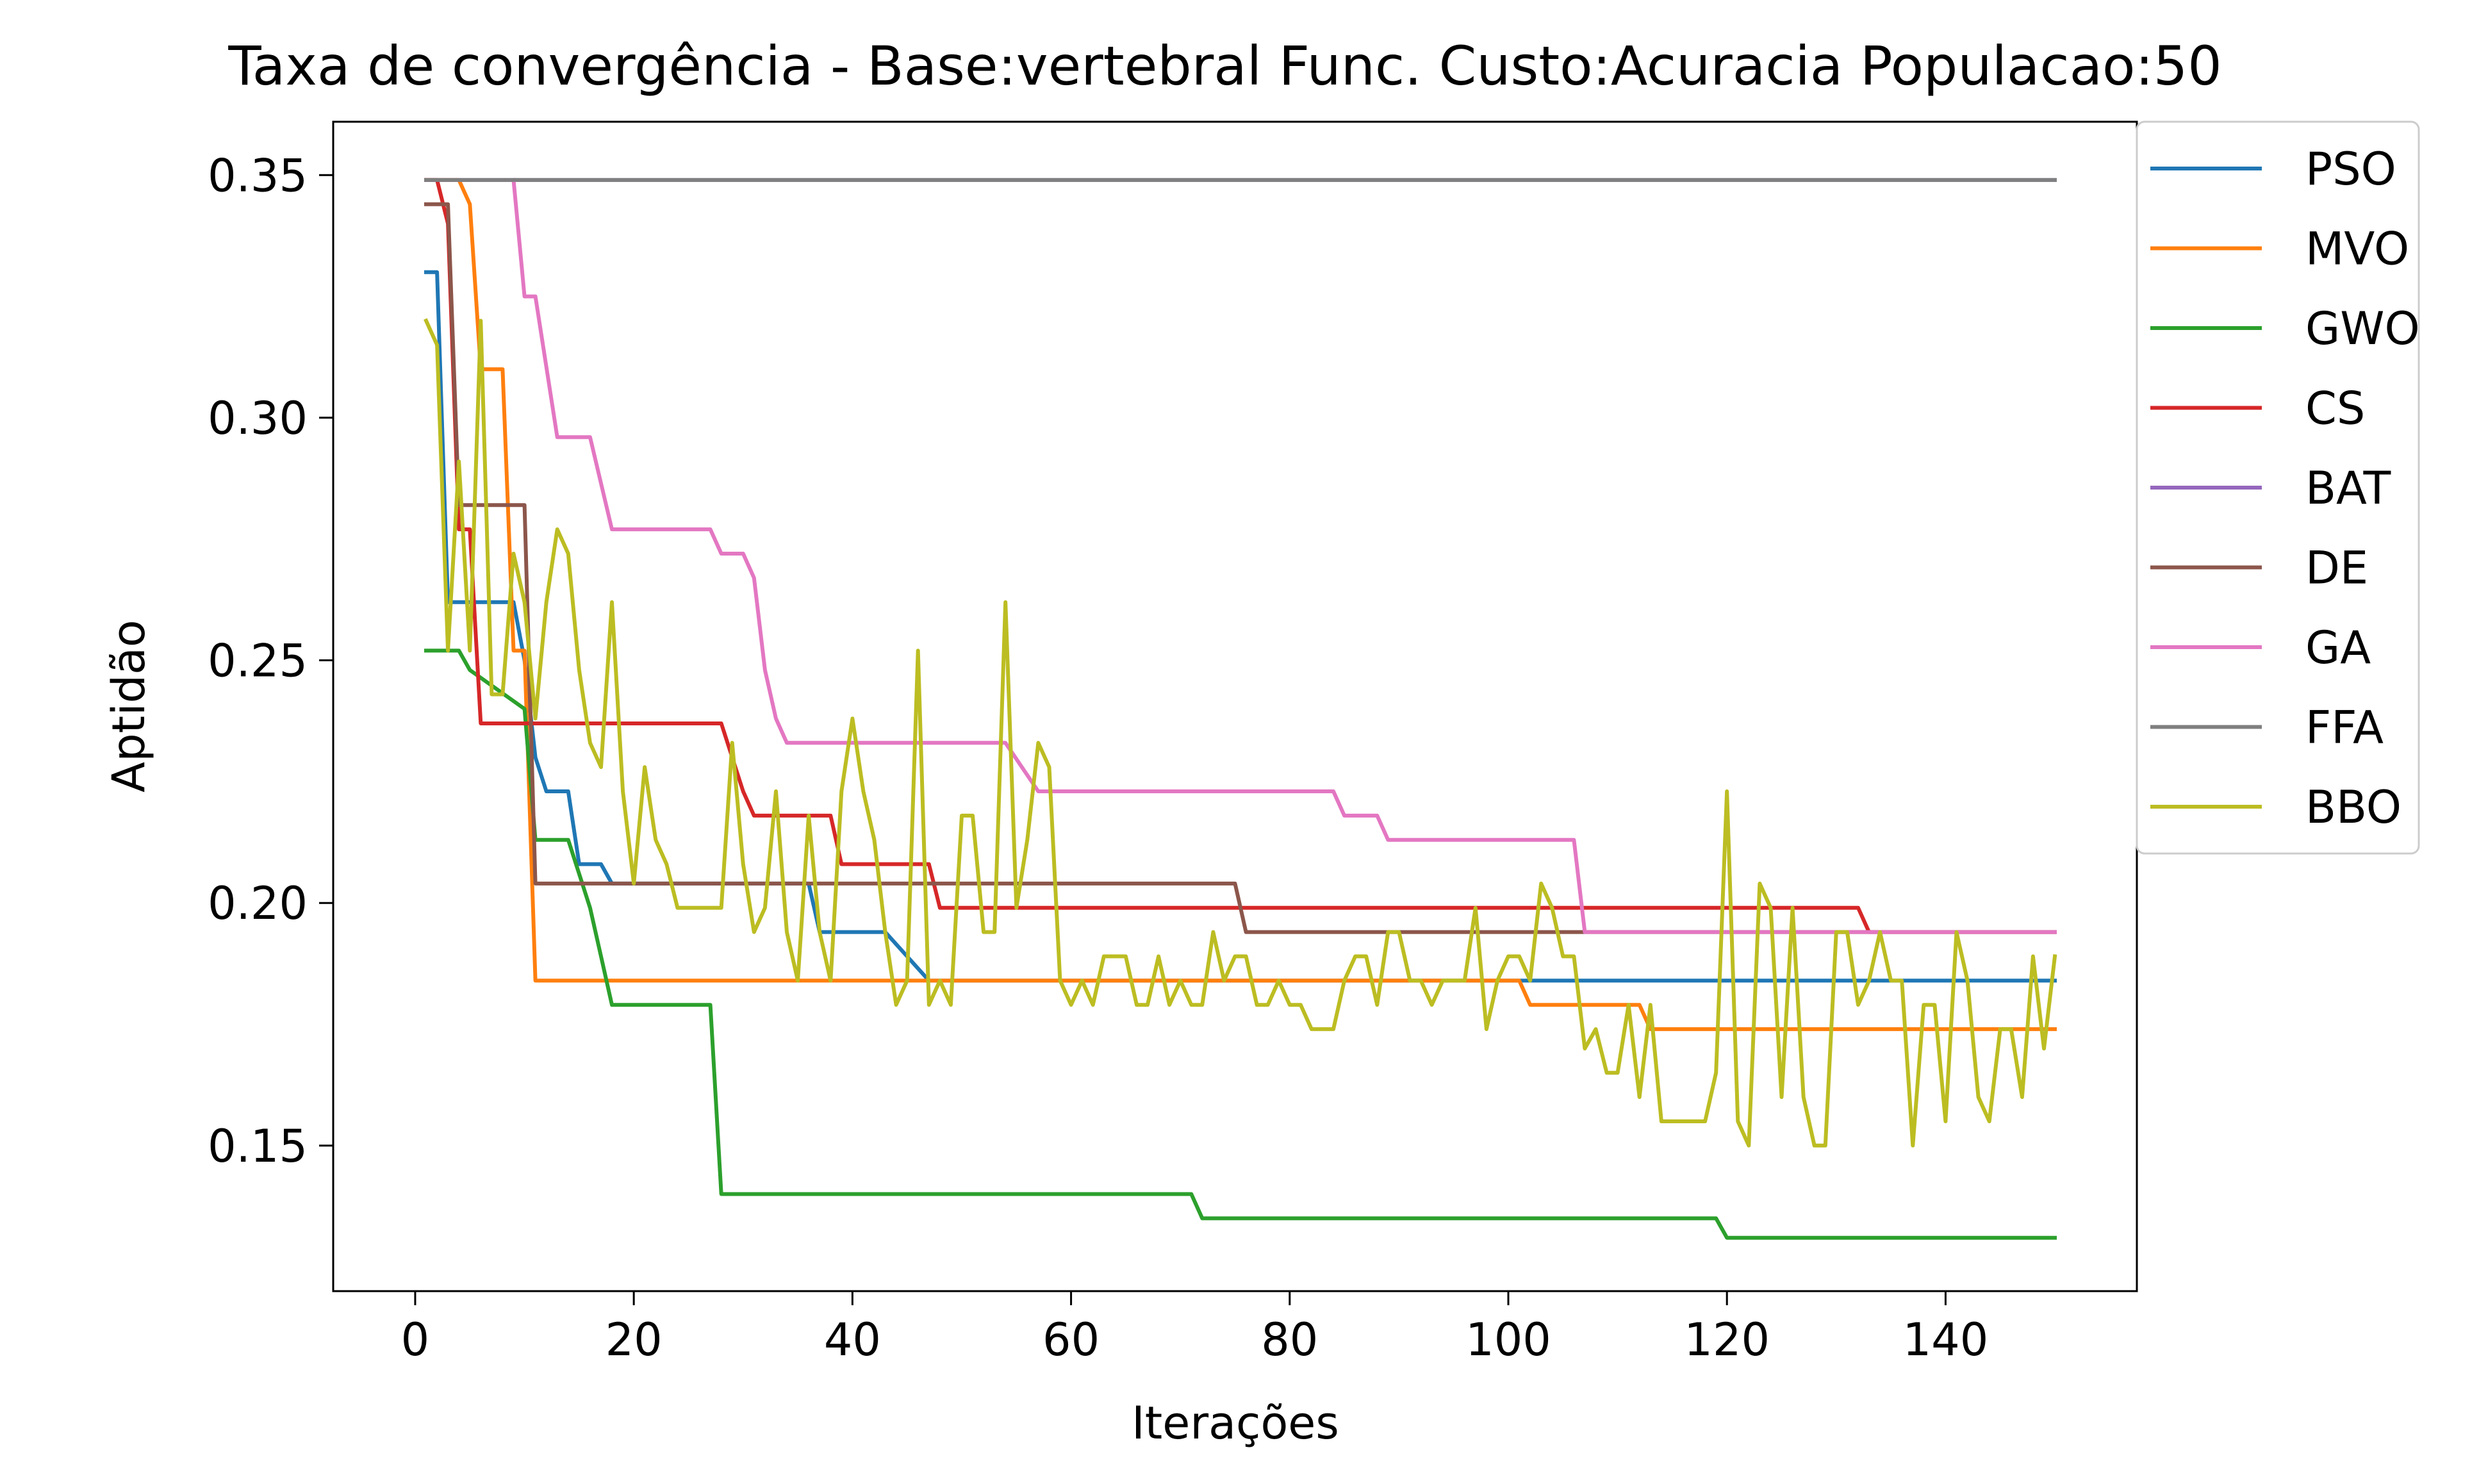 The height and width of the screenshot is (1484, 2488). Describe the element at coordinates (2357, 249) in the screenshot. I see `legend-label: MVO` at that location.